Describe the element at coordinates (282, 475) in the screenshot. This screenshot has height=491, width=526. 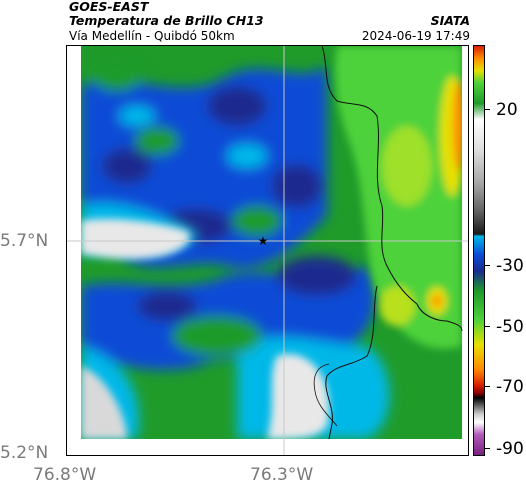
I see `lon-tick-label: 76.3°W` at that location.